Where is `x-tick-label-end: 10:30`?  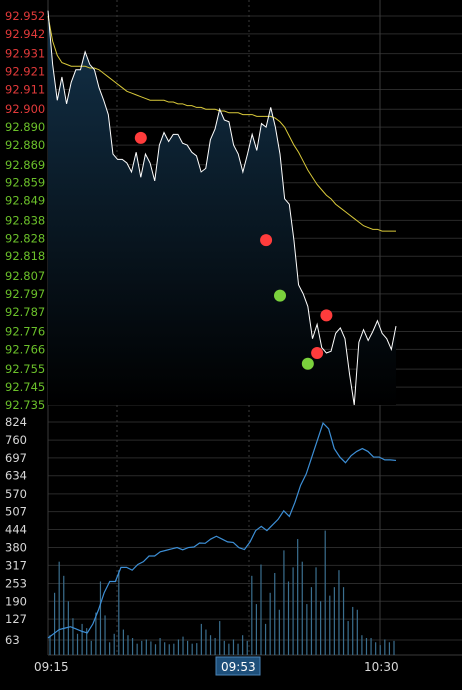
x-tick-label-end: 10:30 is located at coordinates (381, 667).